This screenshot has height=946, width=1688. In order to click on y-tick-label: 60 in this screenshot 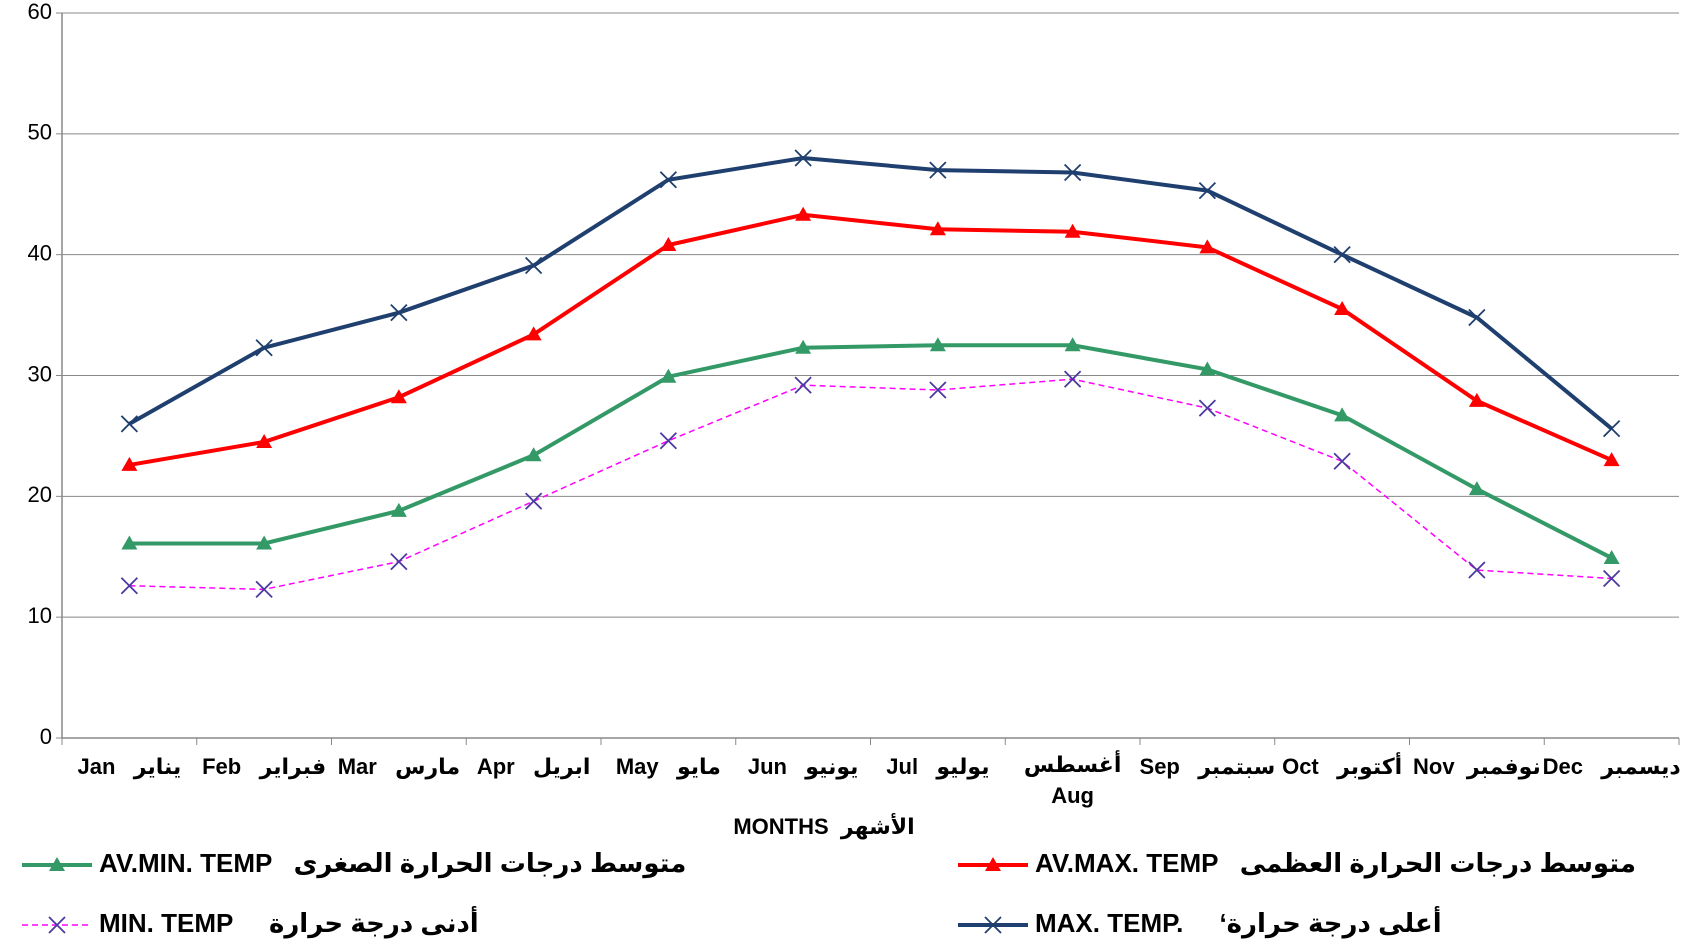, I will do `click(40, 12)`.